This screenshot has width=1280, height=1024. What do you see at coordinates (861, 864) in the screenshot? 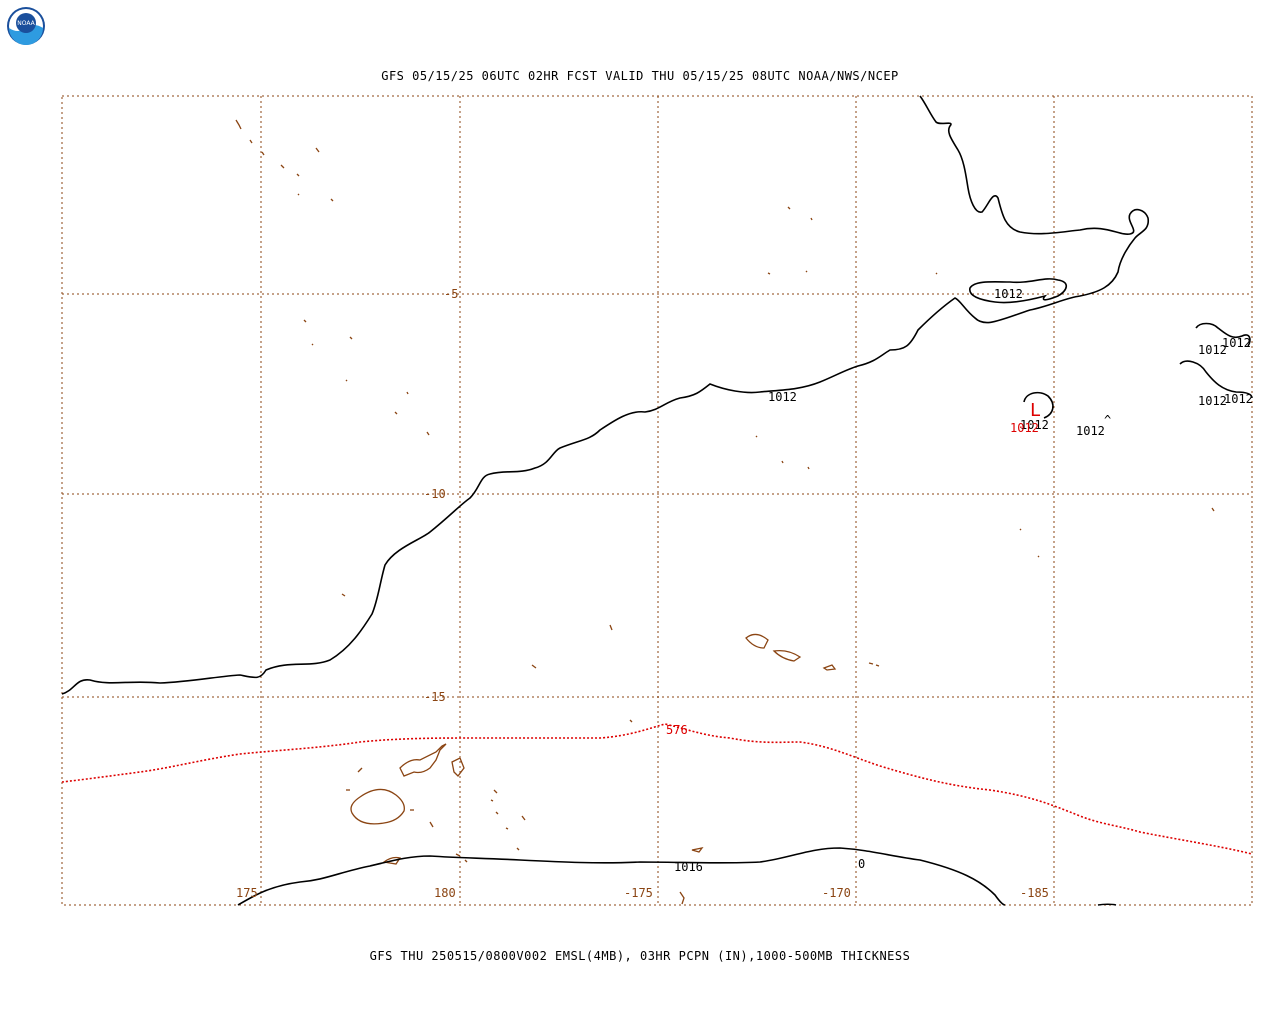
I see `isobar-label: 0` at bounding box center [861, 864].